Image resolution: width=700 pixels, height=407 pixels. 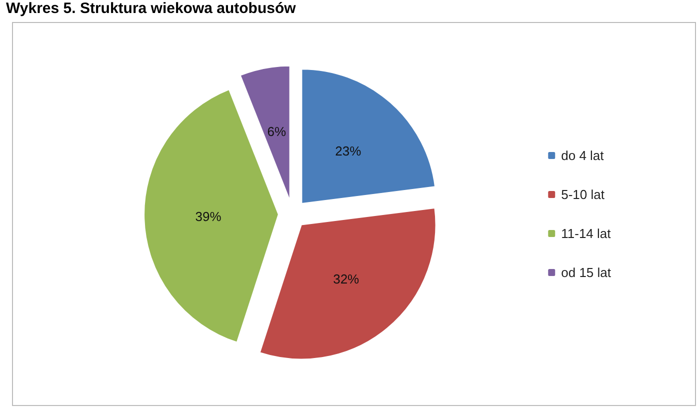 I want to click on legend-label: od 15 lat, so click(x=586, y=272).